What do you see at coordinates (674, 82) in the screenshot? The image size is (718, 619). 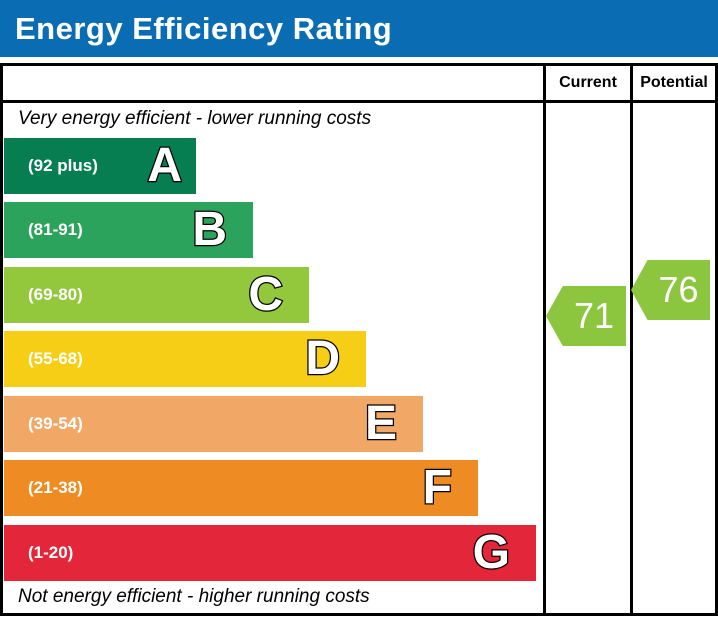 I see `potential-column-header: Potential` at bounding box center [674, 82].